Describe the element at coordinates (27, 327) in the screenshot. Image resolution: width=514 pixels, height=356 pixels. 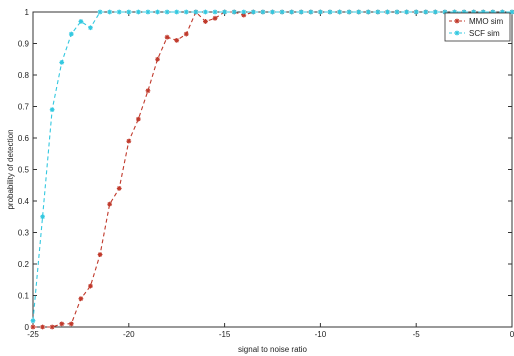
I see `y-tick-label: 0` at that location.